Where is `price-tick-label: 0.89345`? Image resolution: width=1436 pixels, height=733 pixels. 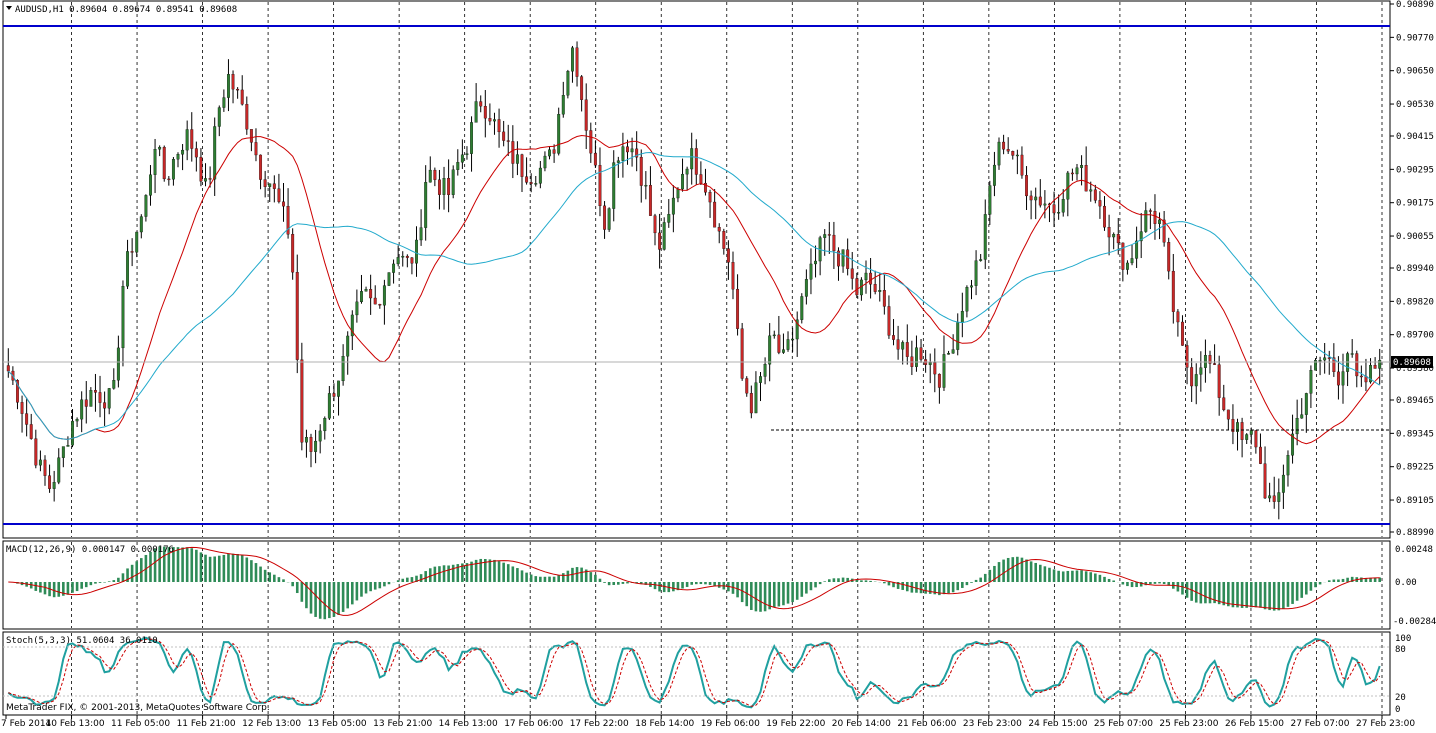
price-tick-label: 0.89345 is located at coordinates (1415, 434).